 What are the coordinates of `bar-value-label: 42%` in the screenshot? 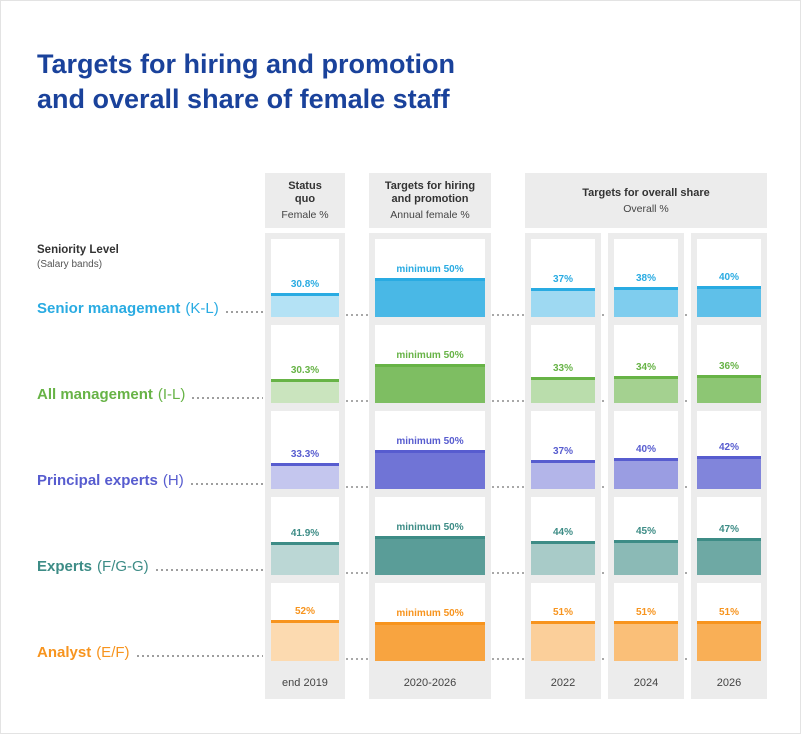 It's located at (728, 447).